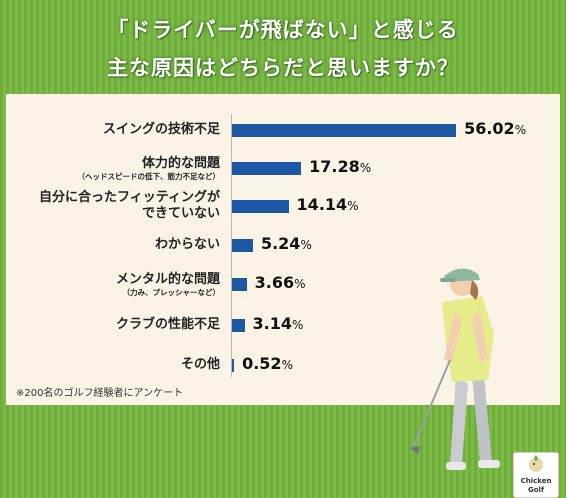 This screenshot has height=498, width=566. I want to click on golfer-illustration-icon, so click(455, 369).